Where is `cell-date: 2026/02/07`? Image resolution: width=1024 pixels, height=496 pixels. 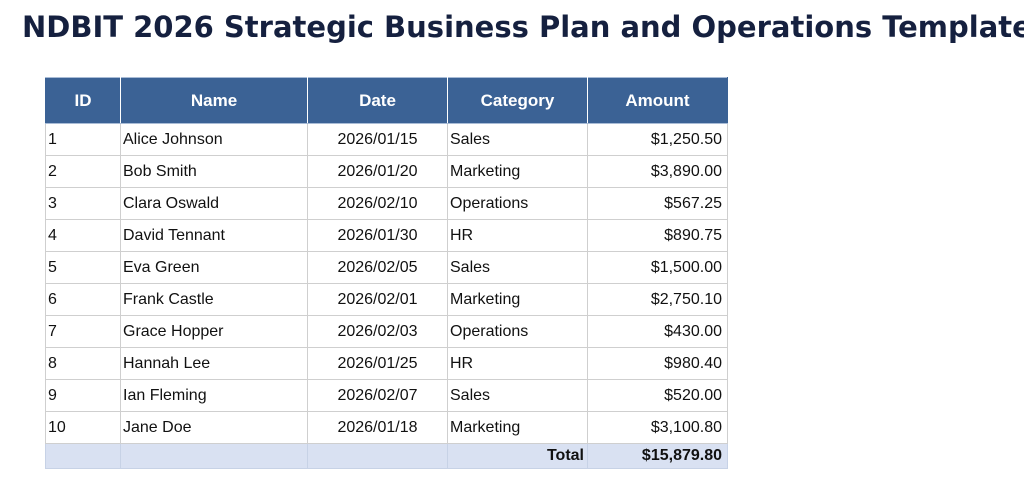 cell-date: 2026/02/07 is located at coordinates (377, 395).